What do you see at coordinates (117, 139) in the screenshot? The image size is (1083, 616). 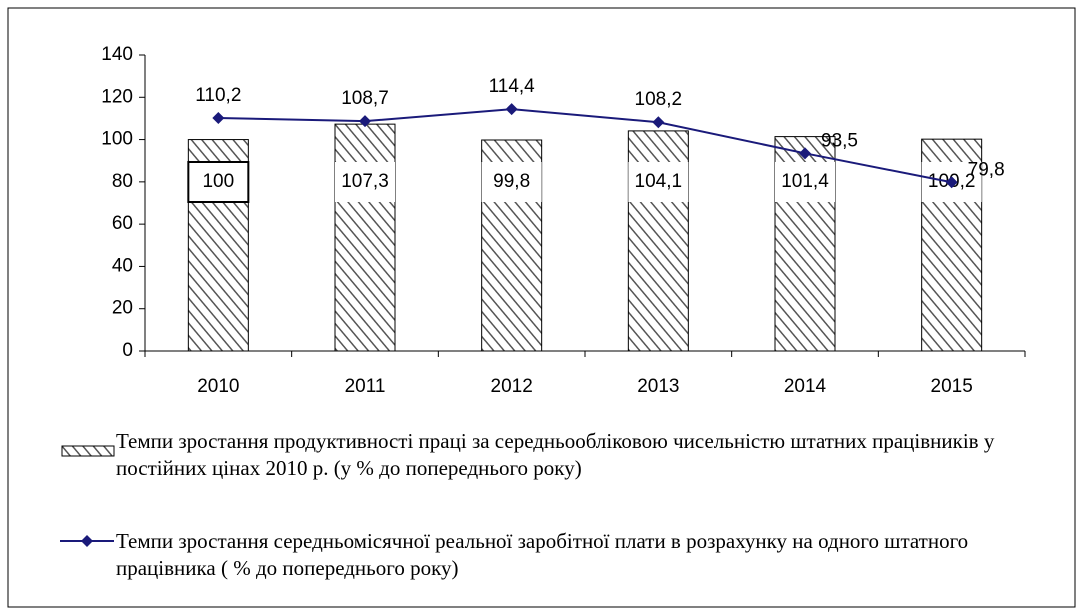 I see `y-tick-label: 100` at bounding box center [117, 139].